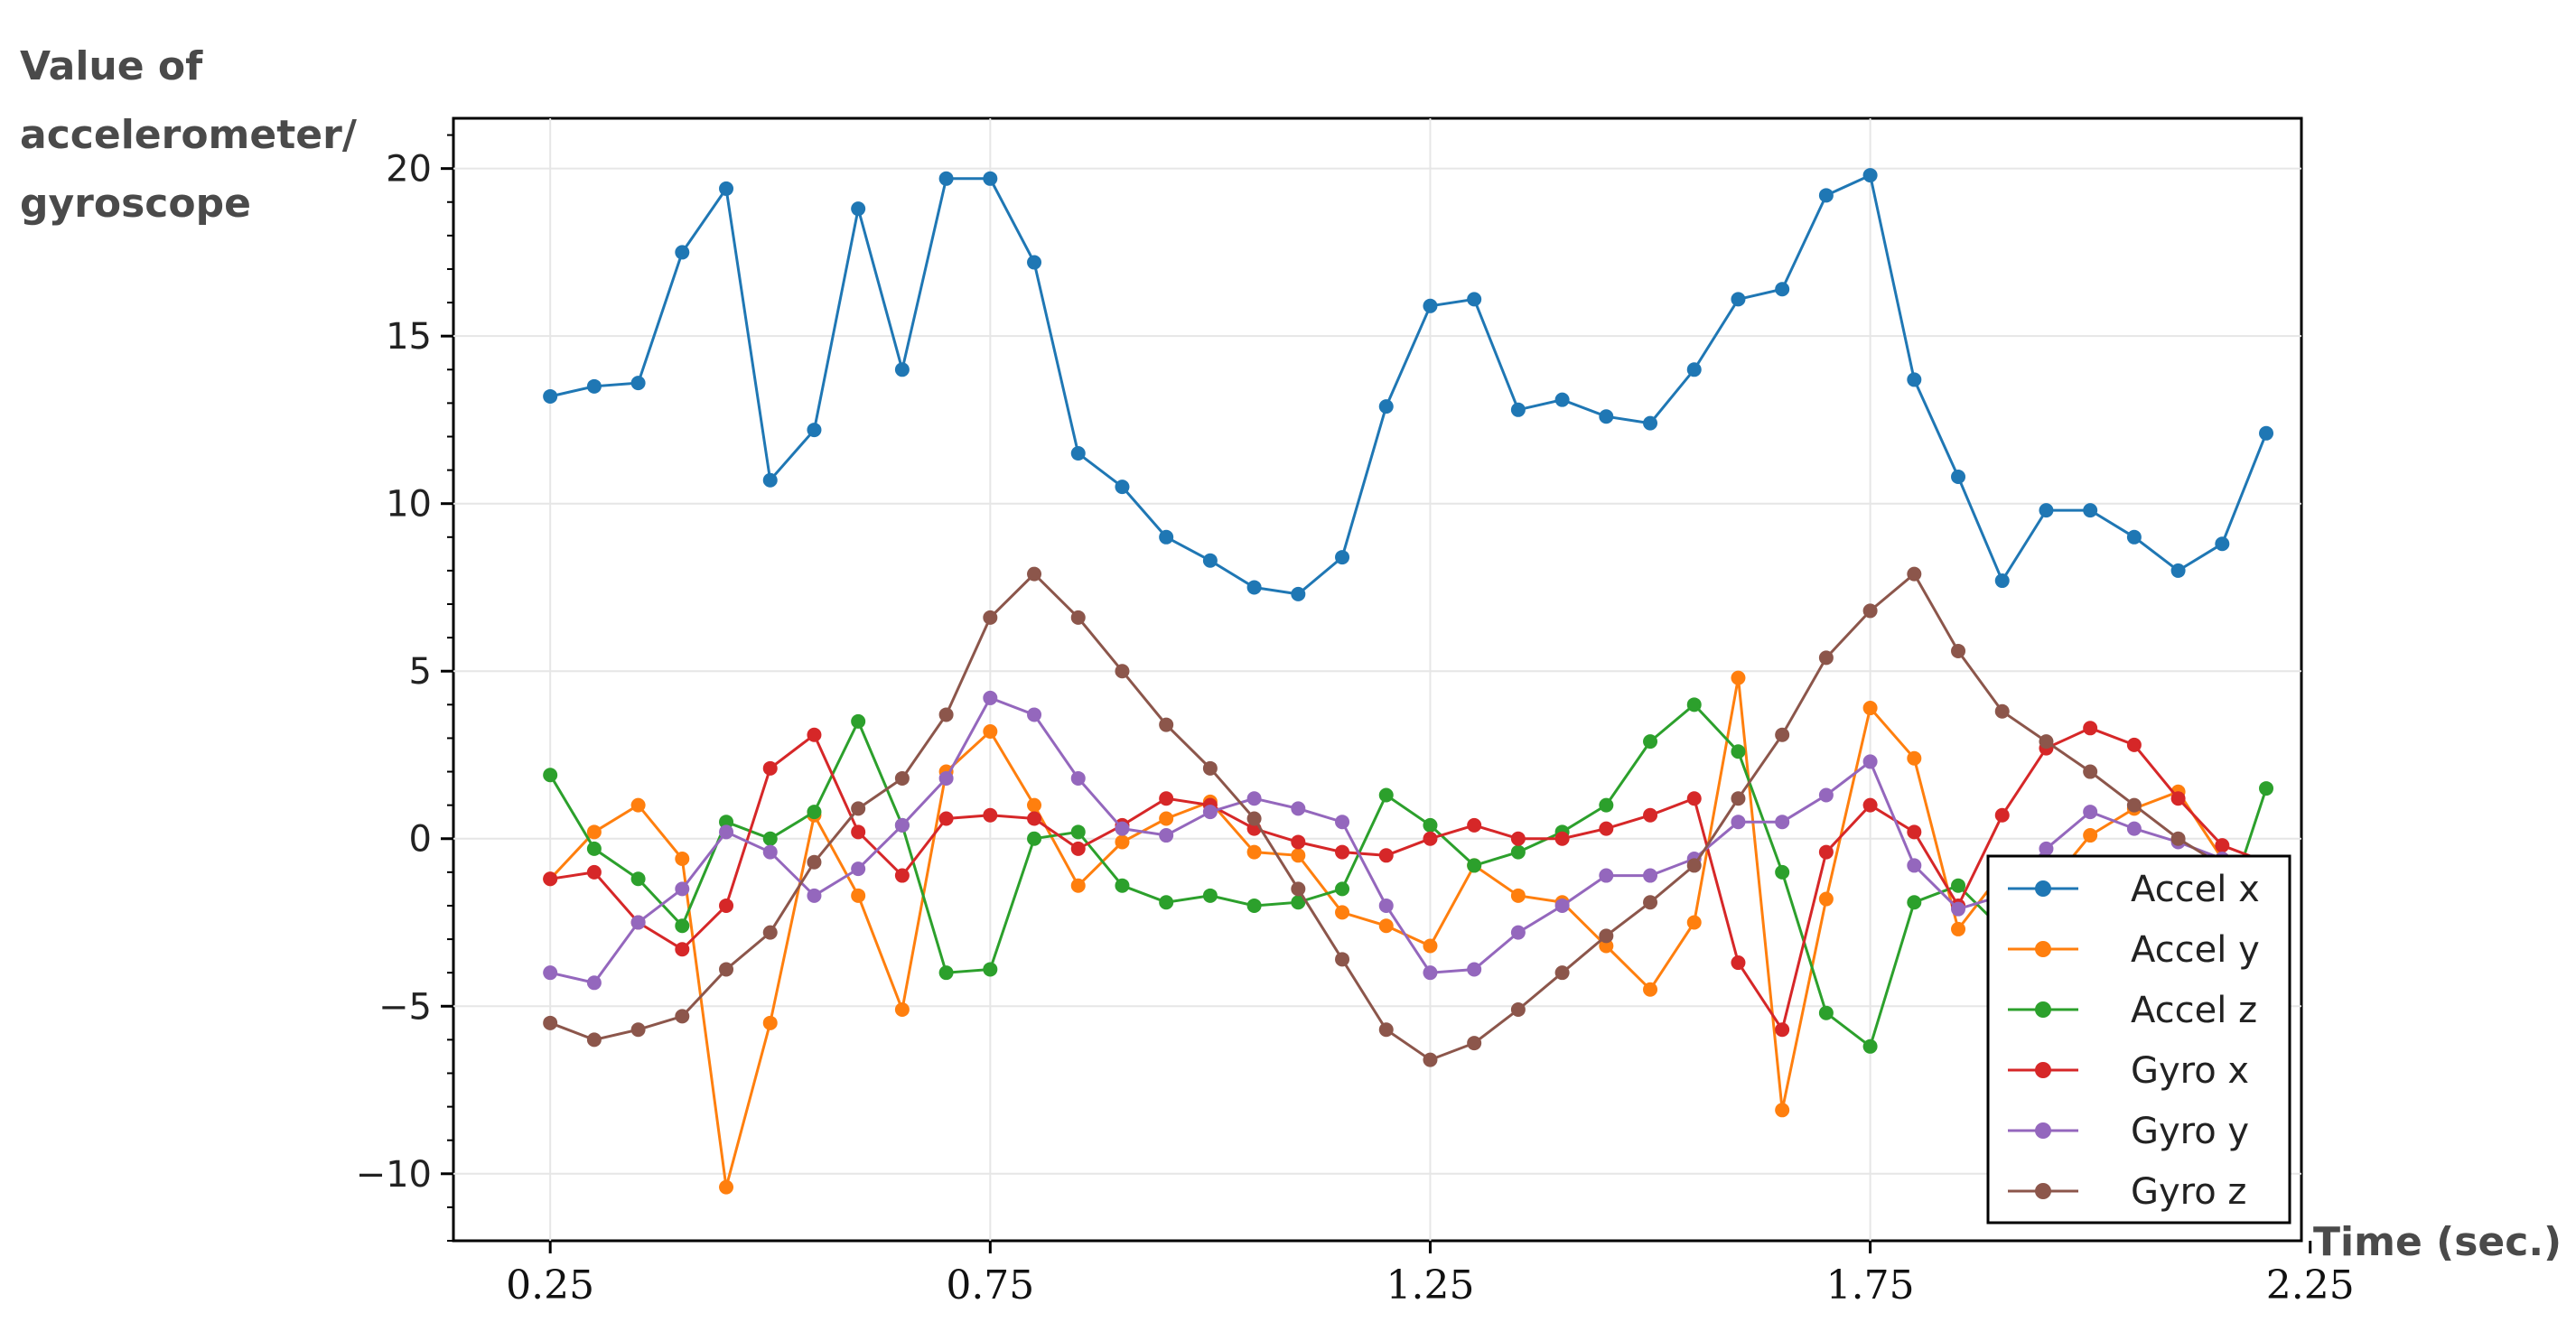  I want to click on legend-label: Gyro x, so click(2190, 1071).